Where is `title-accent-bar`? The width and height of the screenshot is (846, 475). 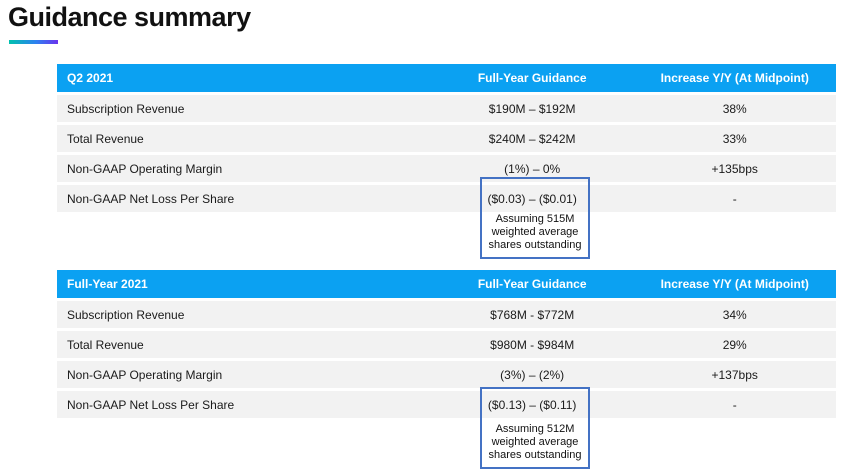
title-accent-bar is located at coordinates (33, 42).